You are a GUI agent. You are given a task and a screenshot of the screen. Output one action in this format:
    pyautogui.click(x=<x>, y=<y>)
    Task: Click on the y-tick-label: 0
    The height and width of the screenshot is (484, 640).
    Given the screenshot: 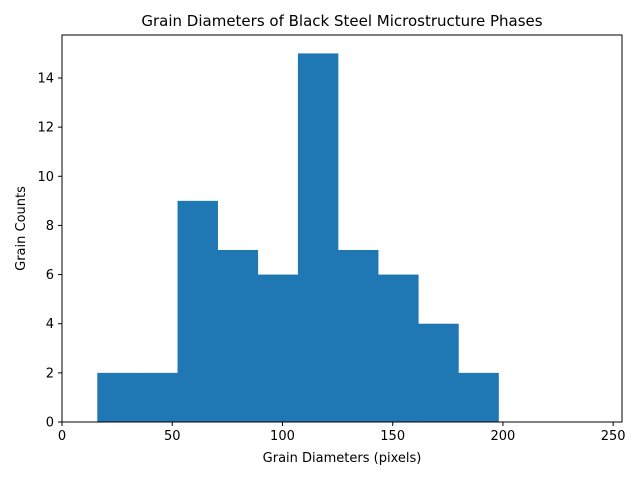 What is the action you would take?
    pyautogui.click(x=50, y=423)
    